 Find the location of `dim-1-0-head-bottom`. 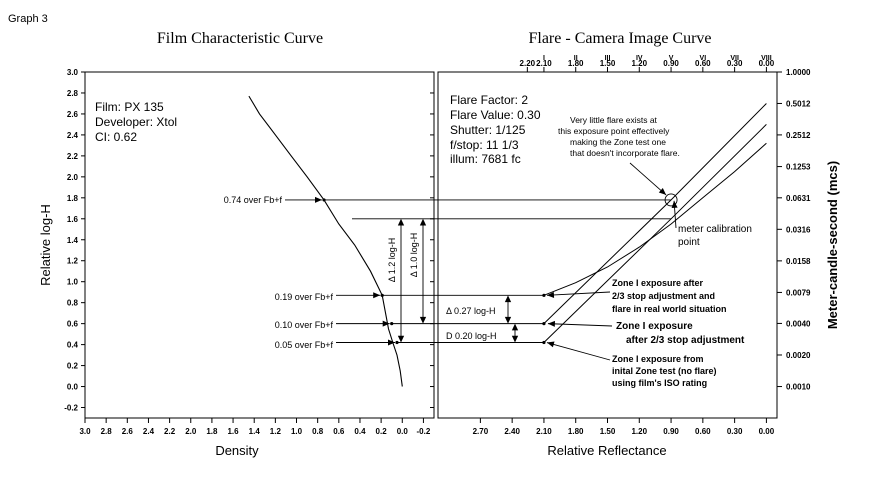

dim-1-0-head-bottom is located at coordinates (423, 320).